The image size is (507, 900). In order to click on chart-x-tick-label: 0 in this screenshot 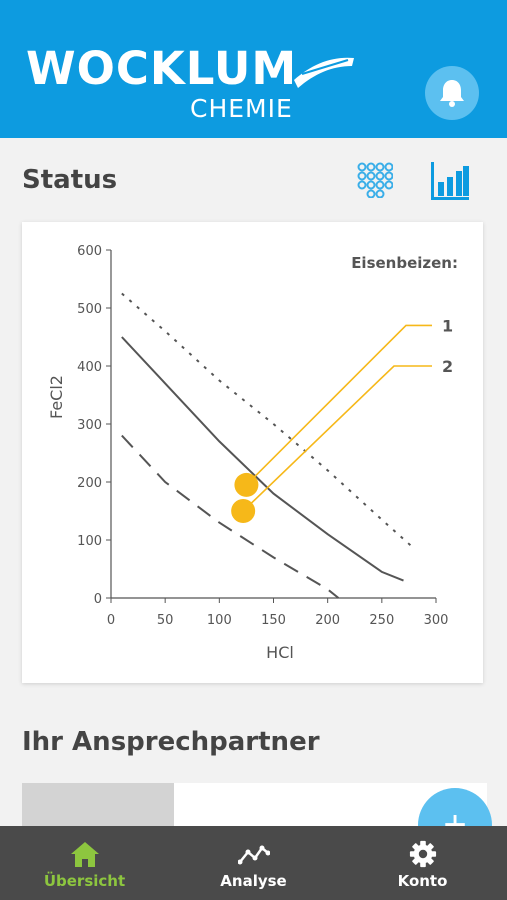, I will do `click(111, 620)`.